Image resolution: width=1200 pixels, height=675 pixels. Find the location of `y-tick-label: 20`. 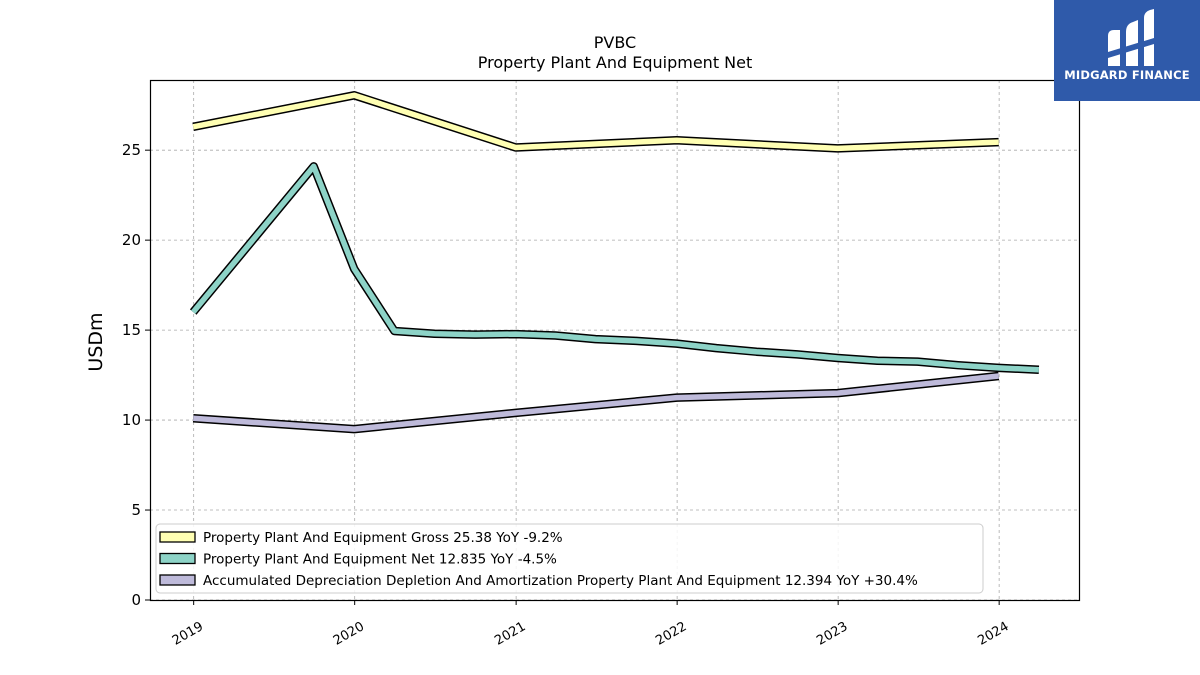

y-tick-label: 20 is located at coordinates (131, 240).